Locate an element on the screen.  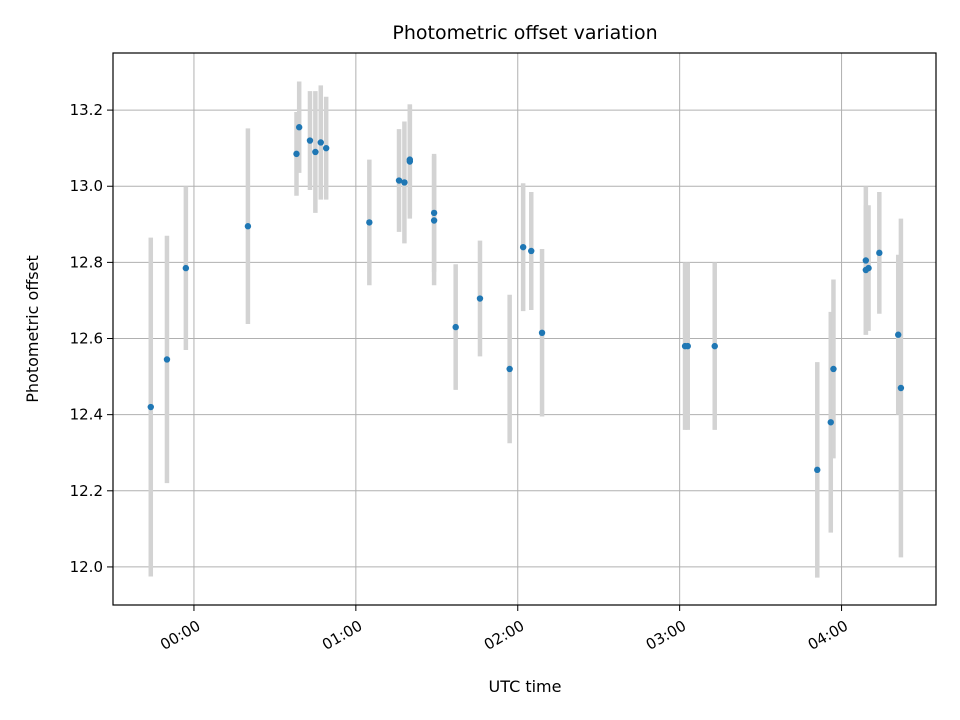
x-tick-label: 01:00 is located at coordinates (342, 635).